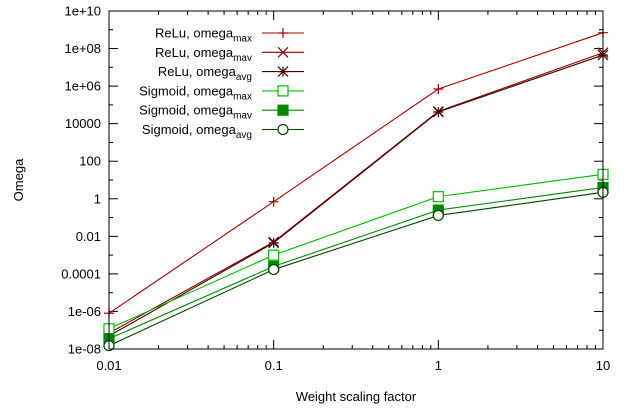 This screenshot has height=410, width=627. Describe the element at coordinates (274, 365) in the screenshot. I see `x-tick-label: 0.1` at that location.